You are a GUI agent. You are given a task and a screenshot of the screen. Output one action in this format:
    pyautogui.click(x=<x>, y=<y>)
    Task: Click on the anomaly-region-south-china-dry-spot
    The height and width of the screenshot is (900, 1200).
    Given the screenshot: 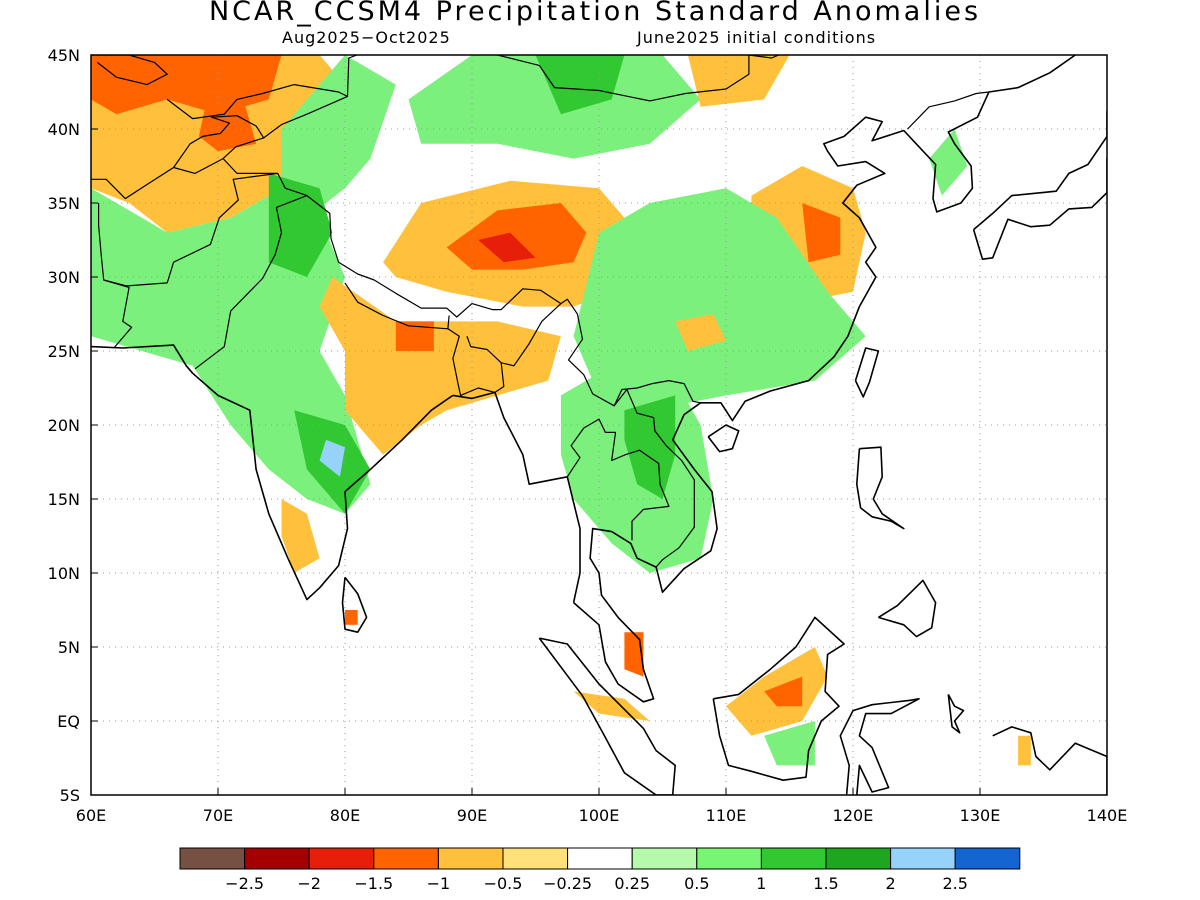 What is the action you would take?
    pyautogui.click(x=700, y=332)
    